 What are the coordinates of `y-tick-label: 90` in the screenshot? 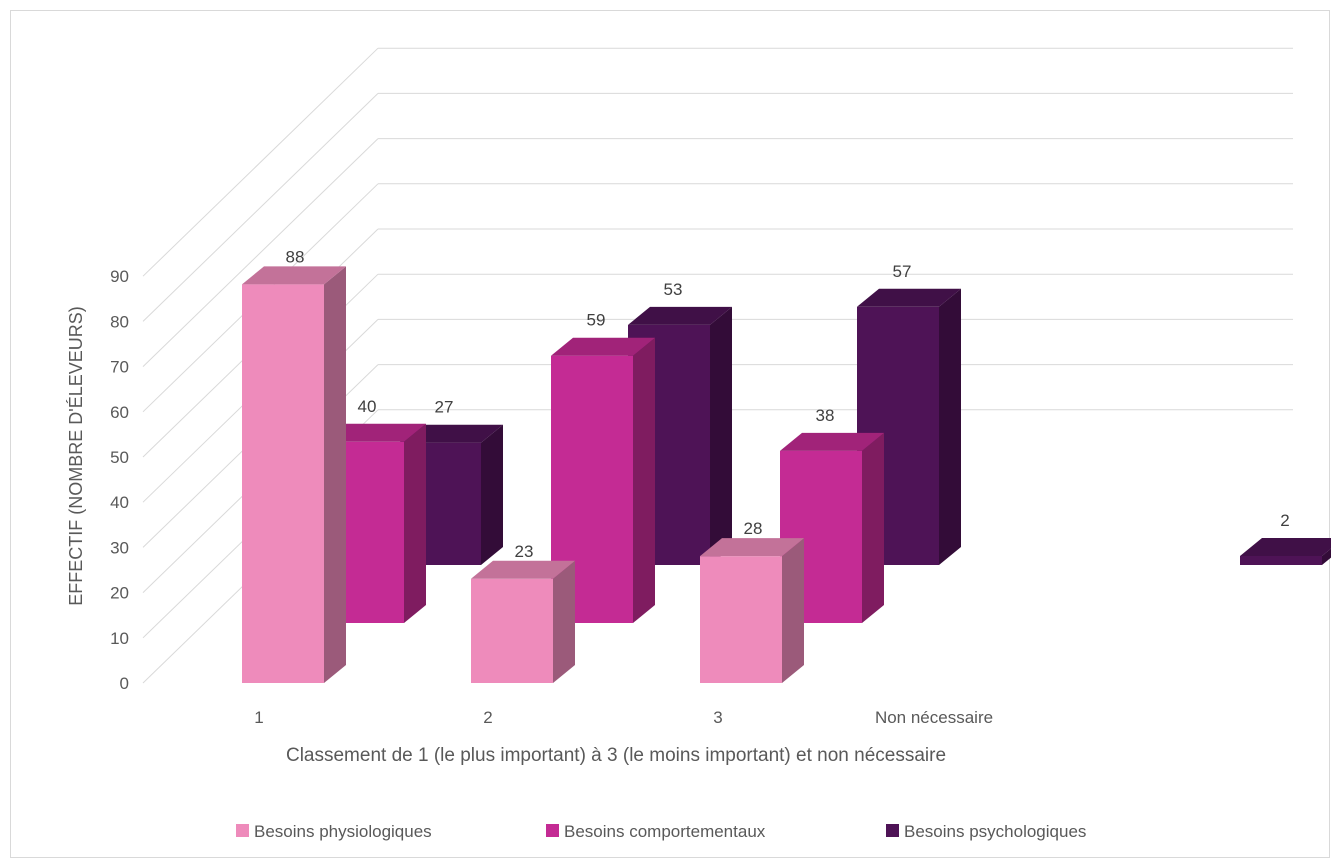 It's located at (119, 276).